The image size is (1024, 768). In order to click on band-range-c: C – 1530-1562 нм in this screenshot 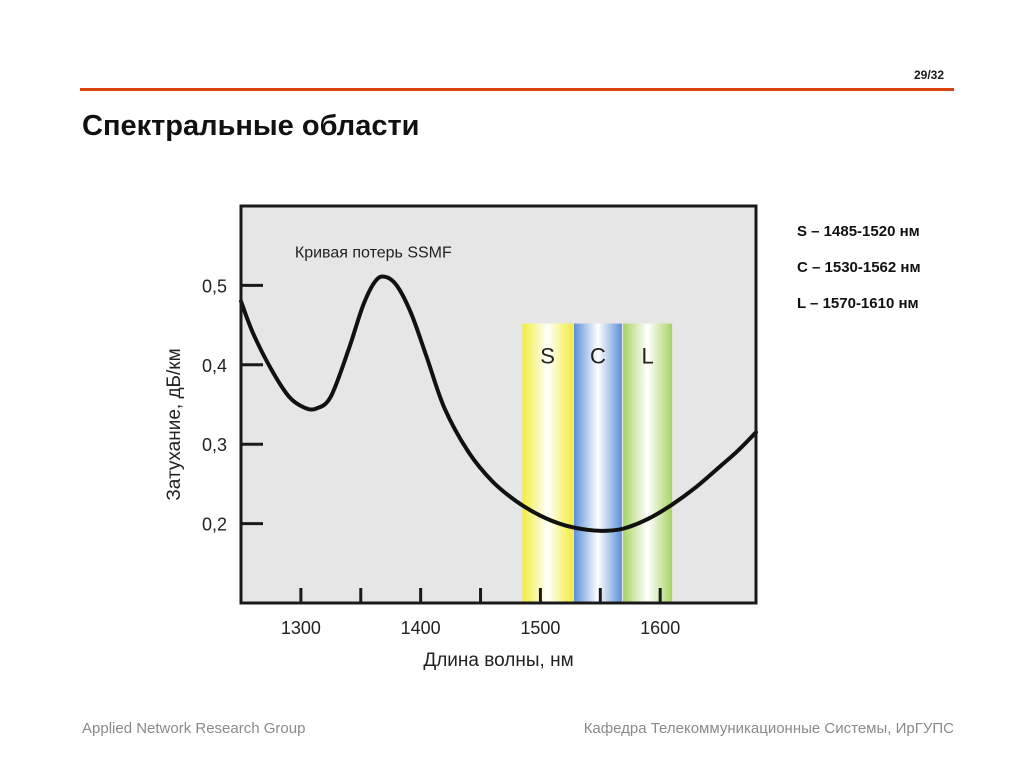, I will do `click(859, 267)`.